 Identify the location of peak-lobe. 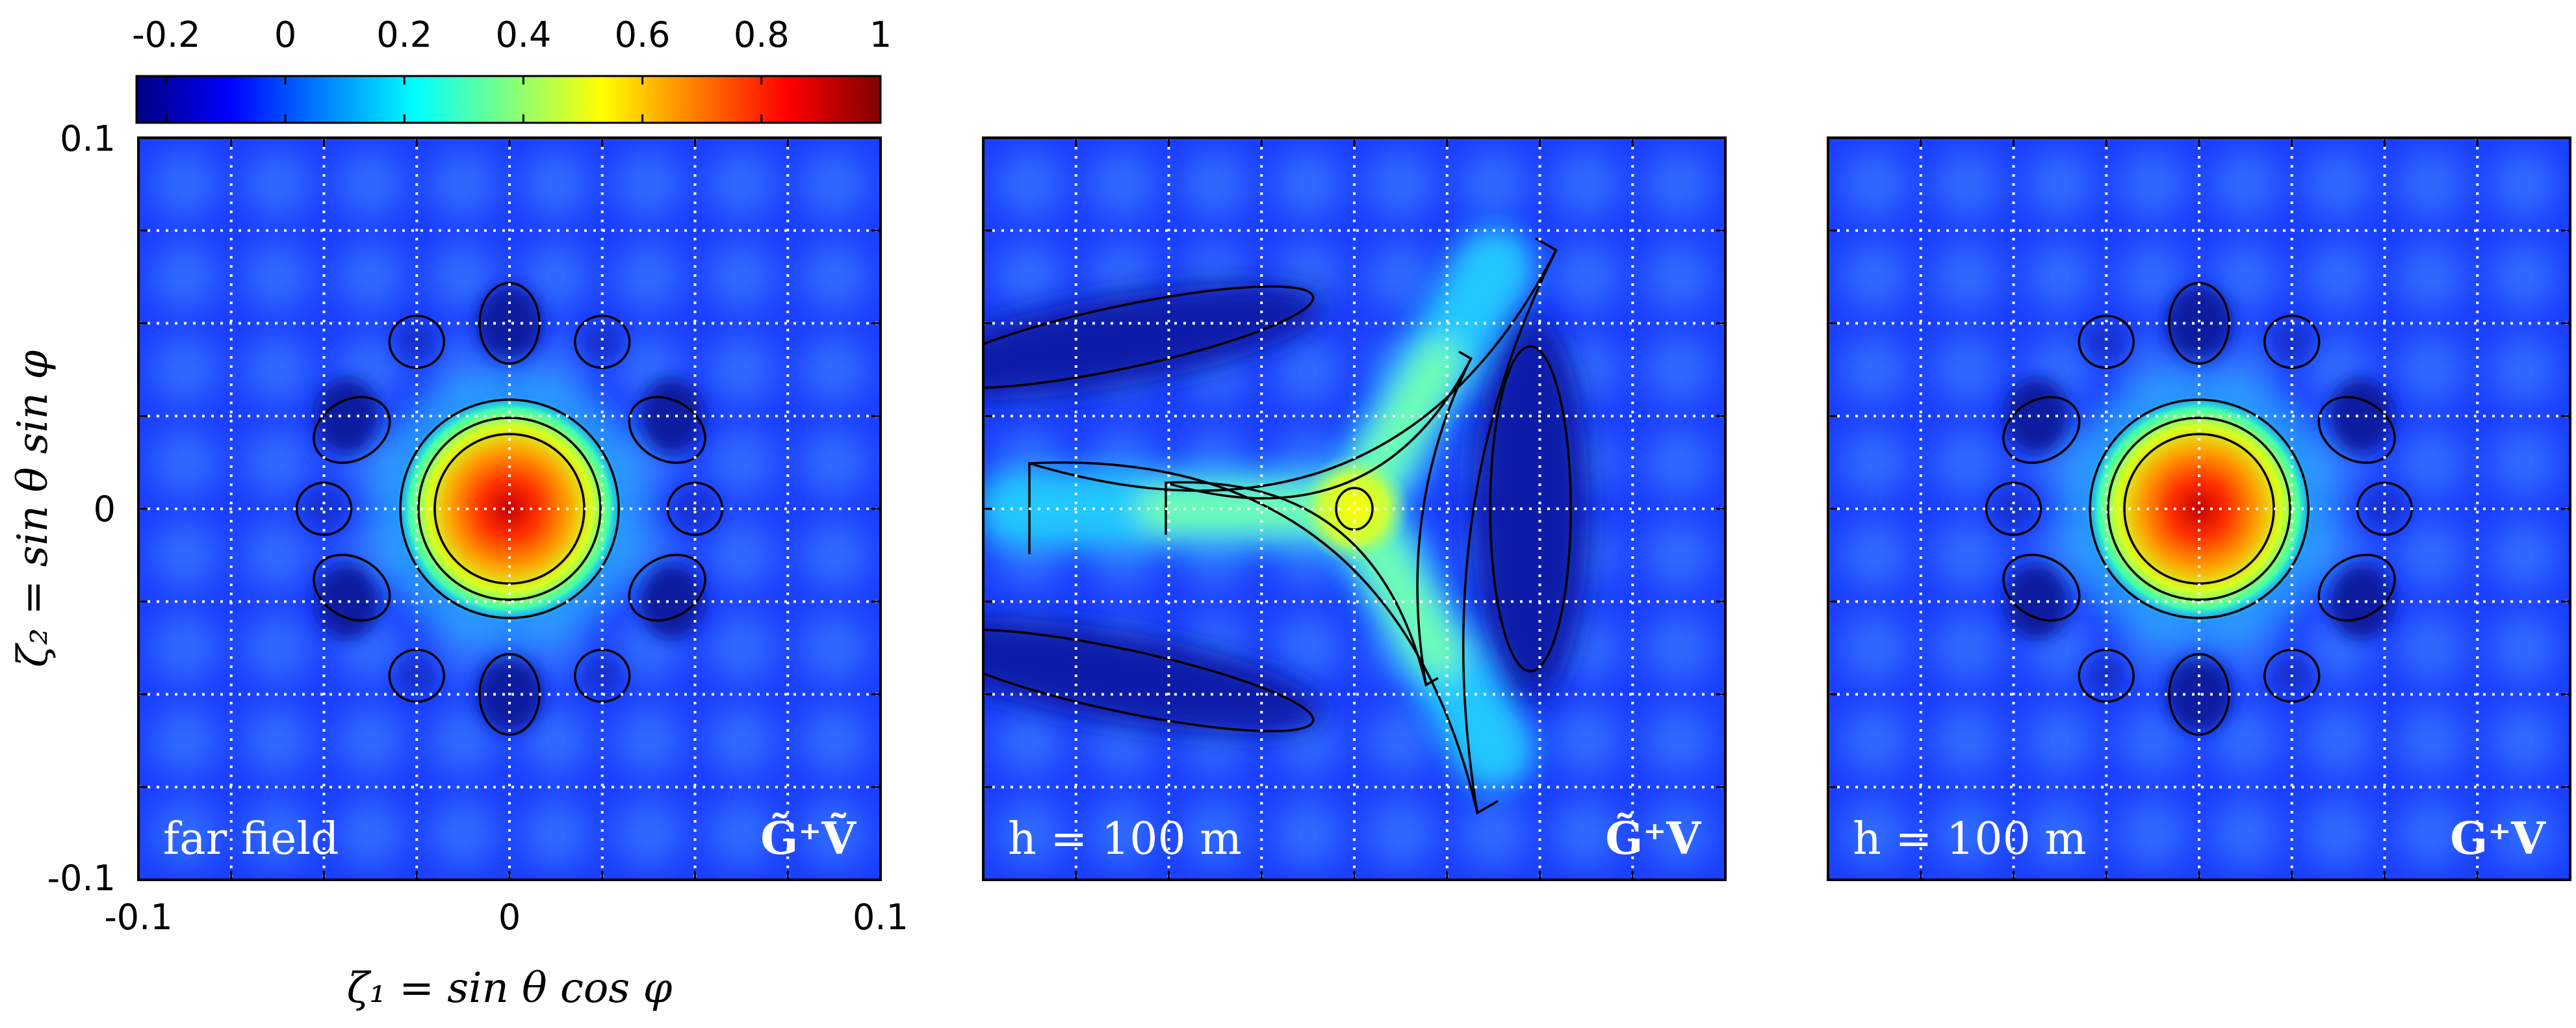
(1355, 509).